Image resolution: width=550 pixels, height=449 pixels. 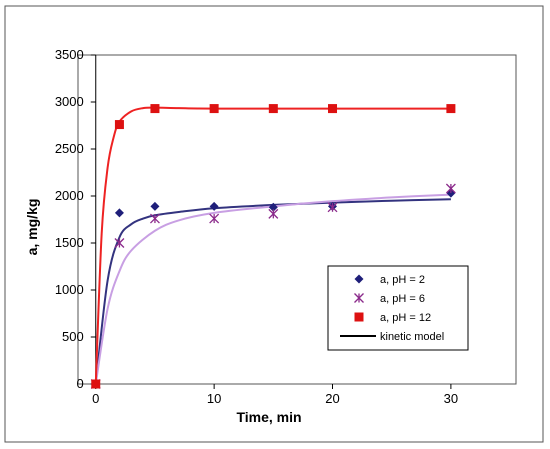 I want to click on x-tick-label: 0, so click(x=95, y=398).